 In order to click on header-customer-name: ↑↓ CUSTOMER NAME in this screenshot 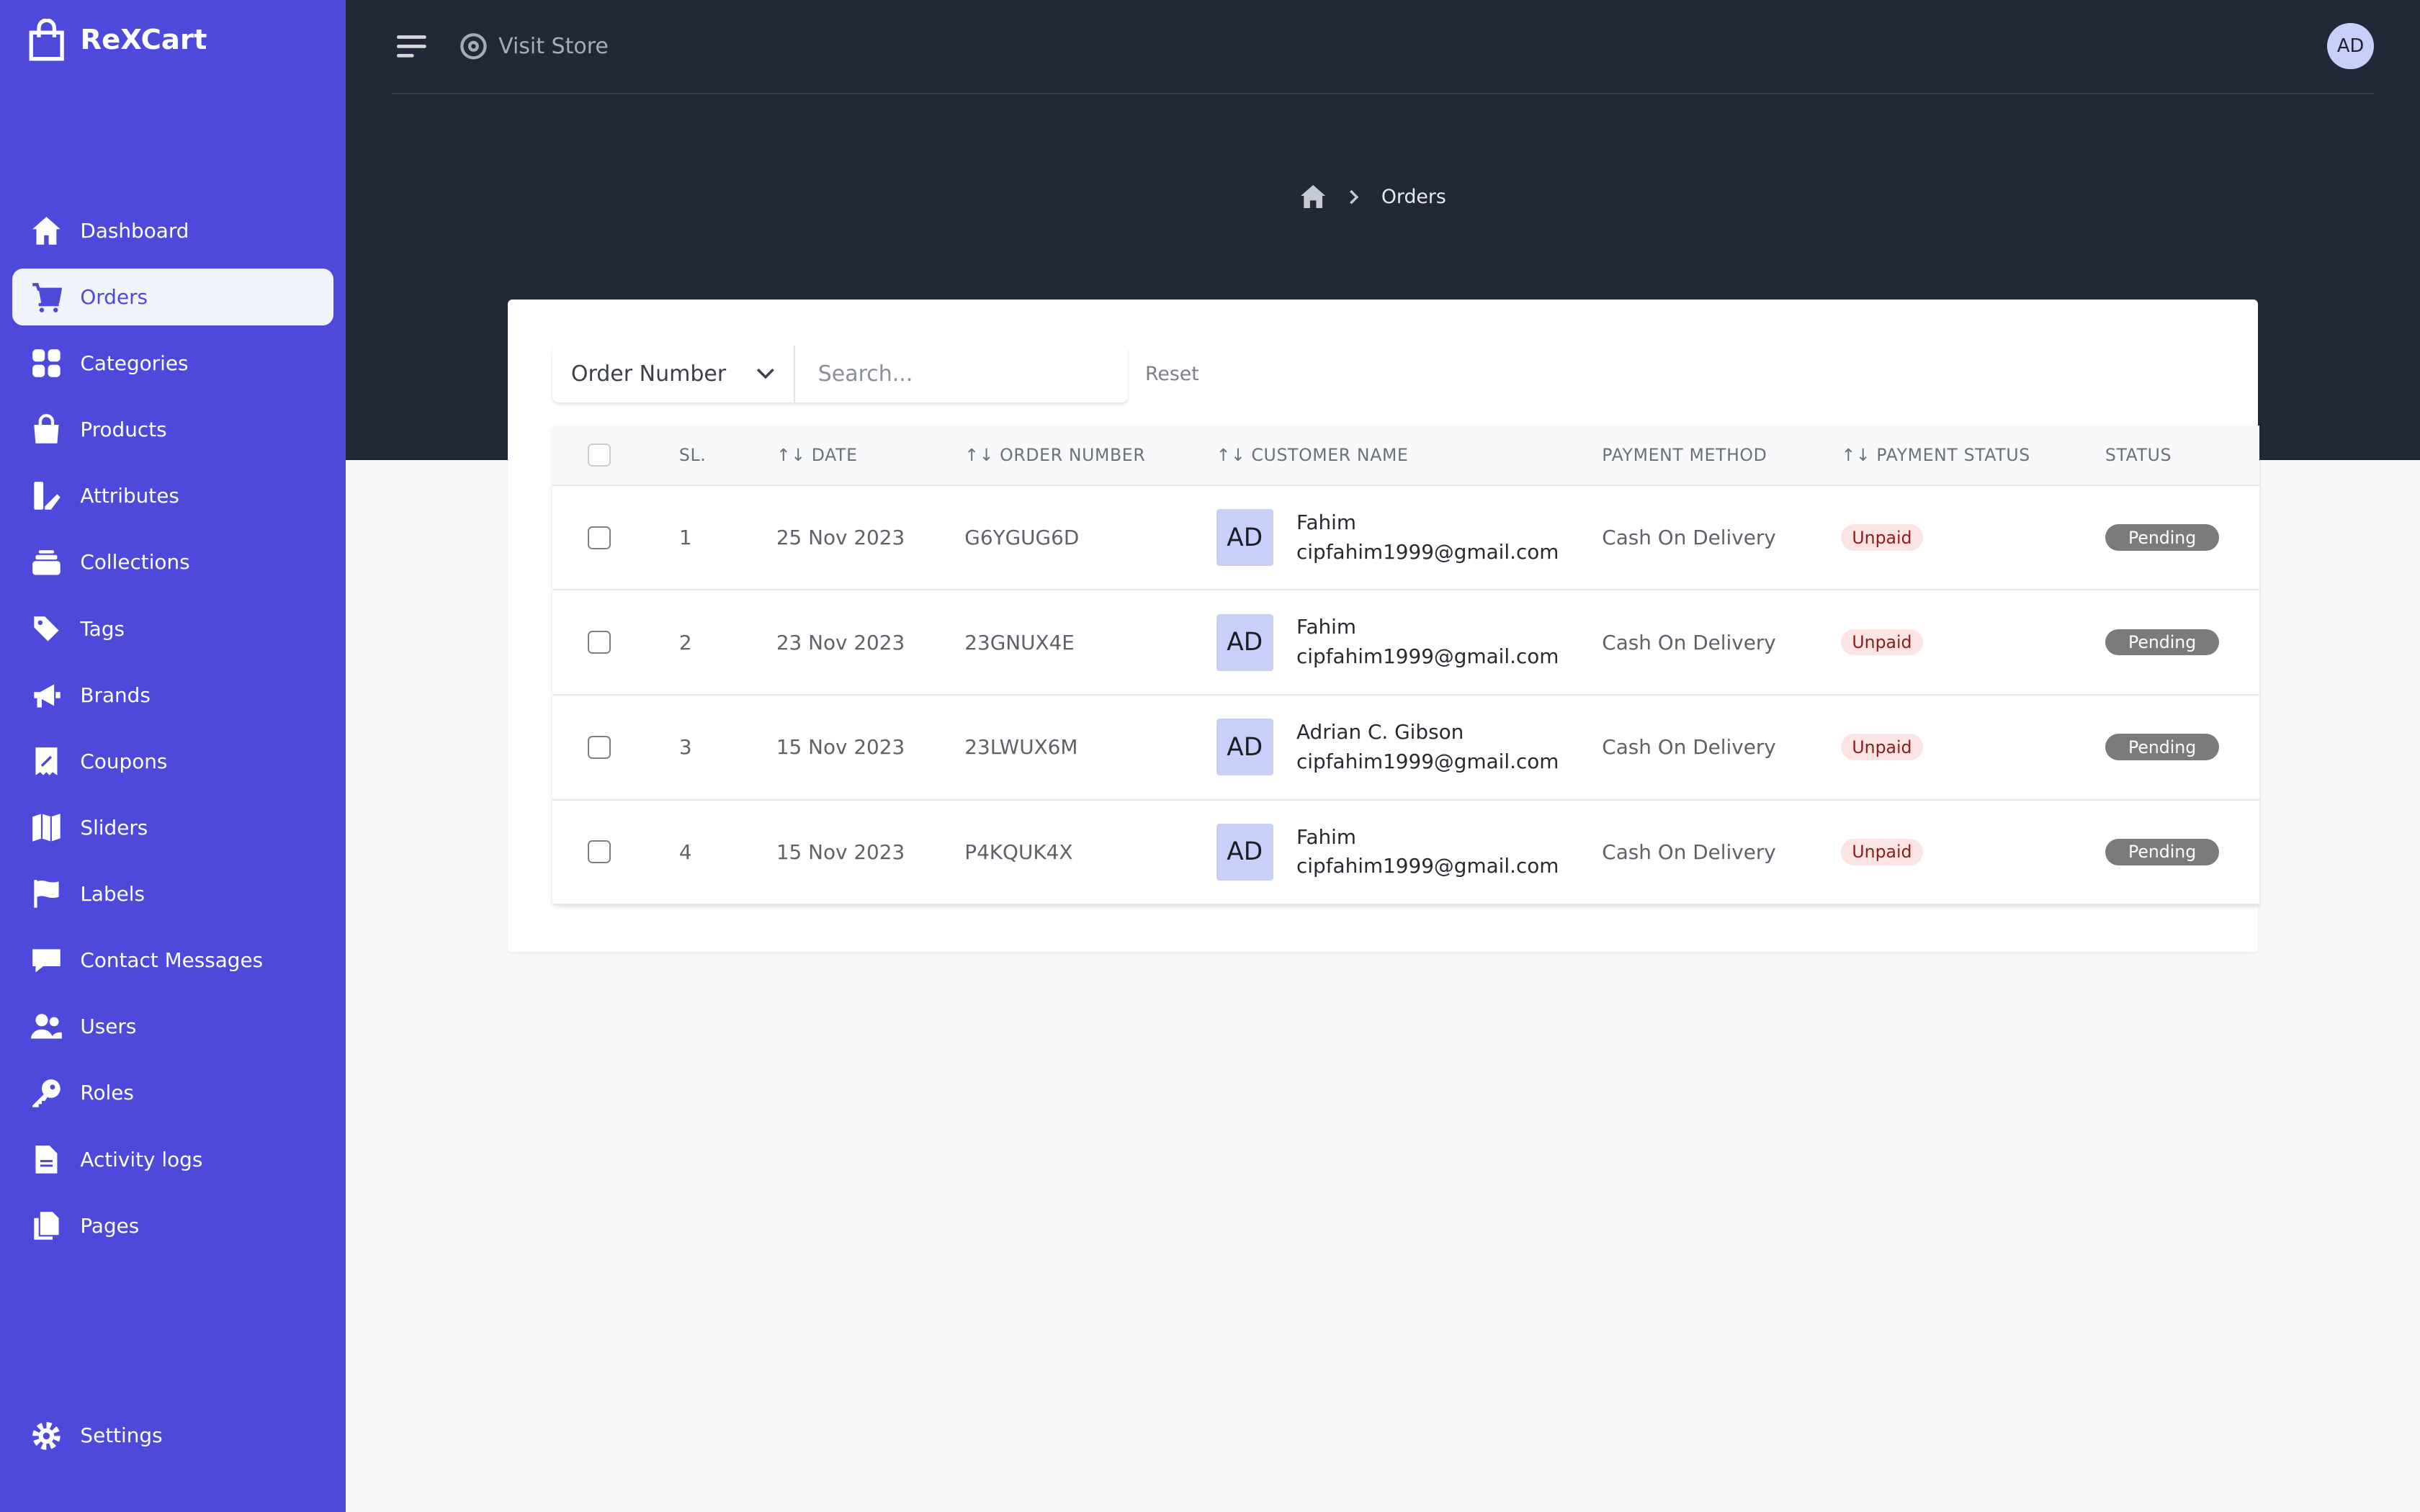, I will do `click(1312, 455)`.